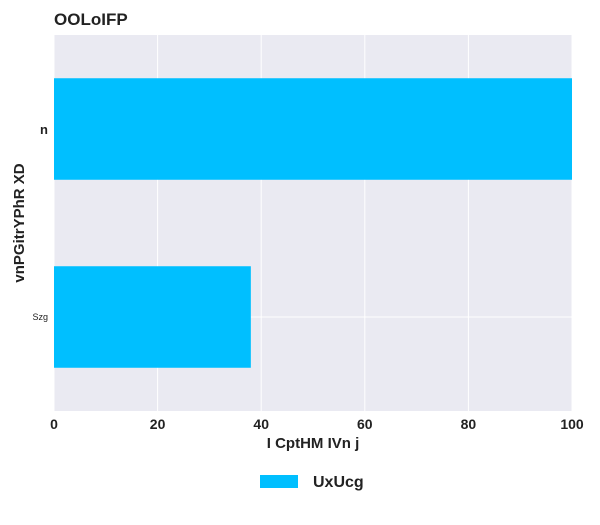  What do you see at coordinates (152, 317) in the screenshot?
I see `bar-Szg` at bounding box center [152, 317].